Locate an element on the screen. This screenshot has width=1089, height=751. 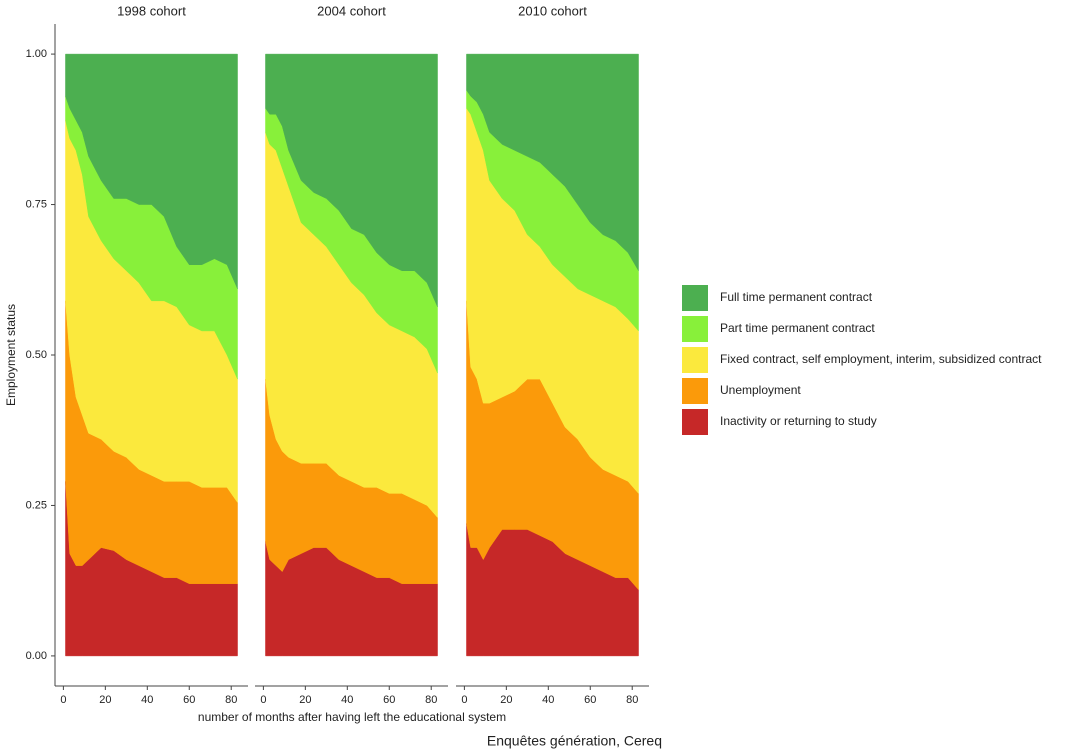
facet-title: 2010 cohort is located at coordinates (552, 10).